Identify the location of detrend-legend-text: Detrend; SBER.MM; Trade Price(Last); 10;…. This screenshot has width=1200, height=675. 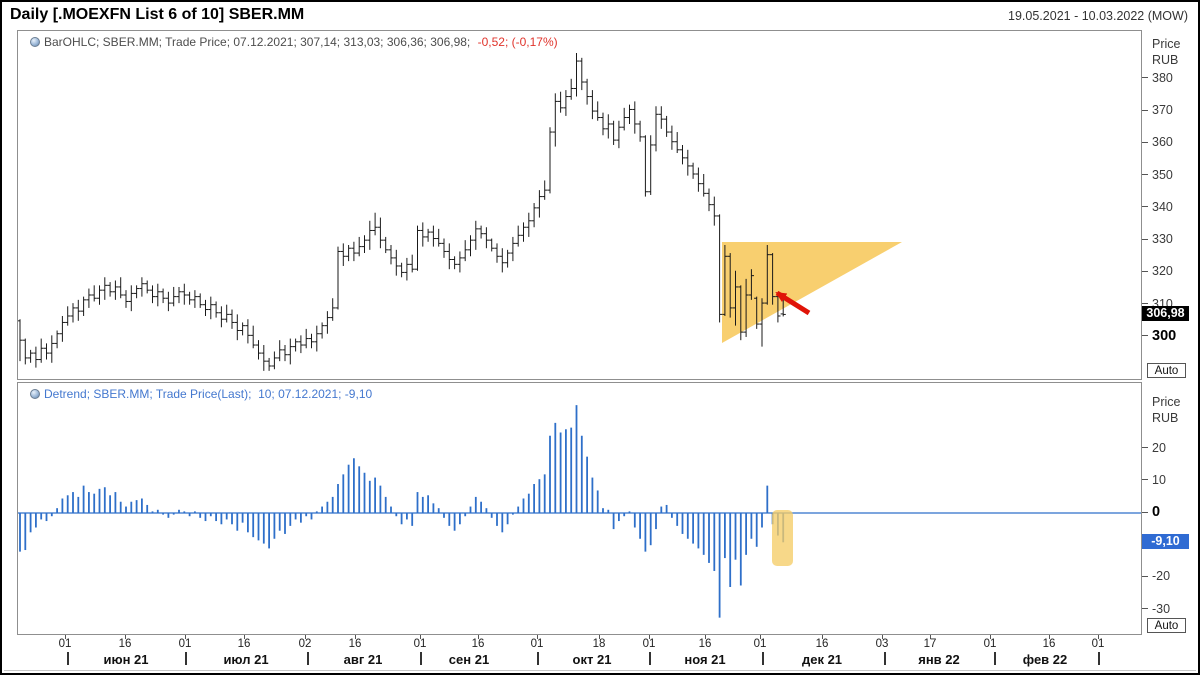
(208, 394).